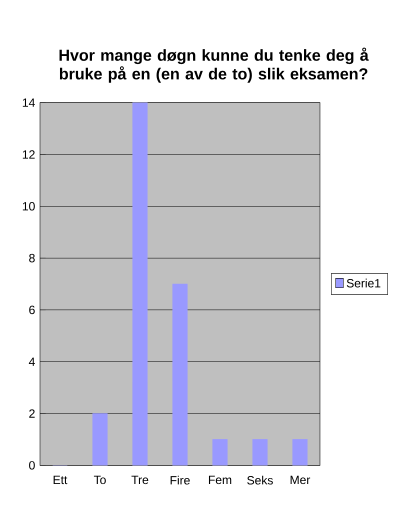  What do you see at coordinates (29, 206) in the screenshot?
I see `y-tick-label: 10` at bounding box center [29, 206].